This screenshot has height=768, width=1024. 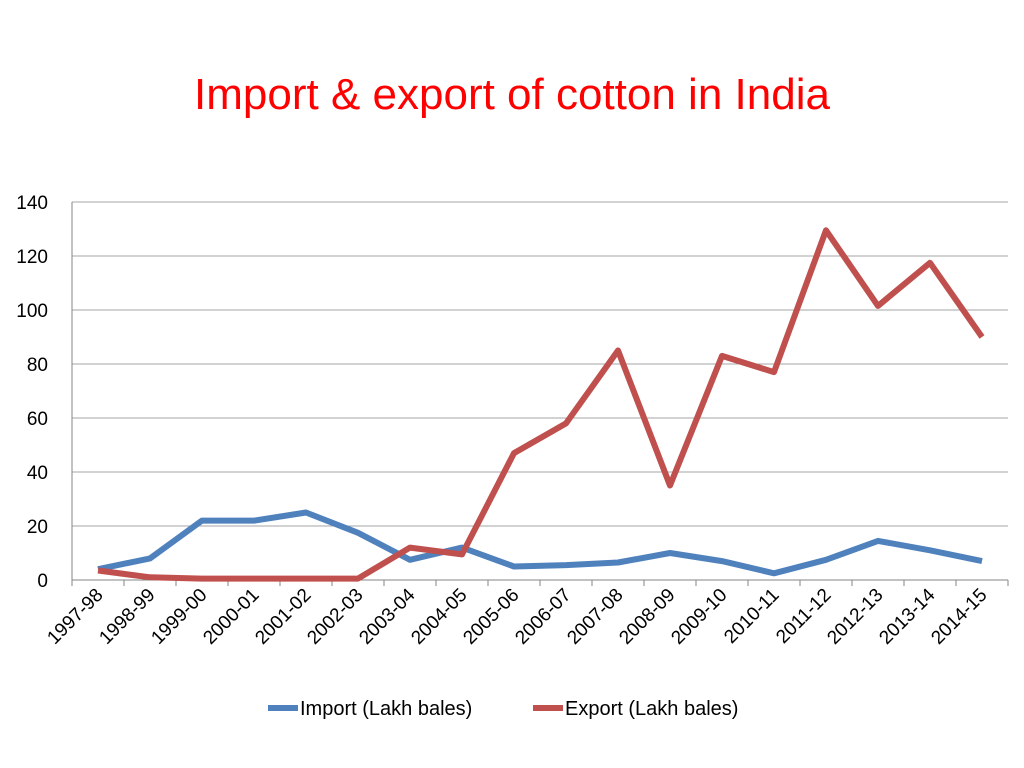 What do you see at coordinates (37, 473) in the screenshot?
I see `y-tick-label: 40` at bounding box center [37, 473].